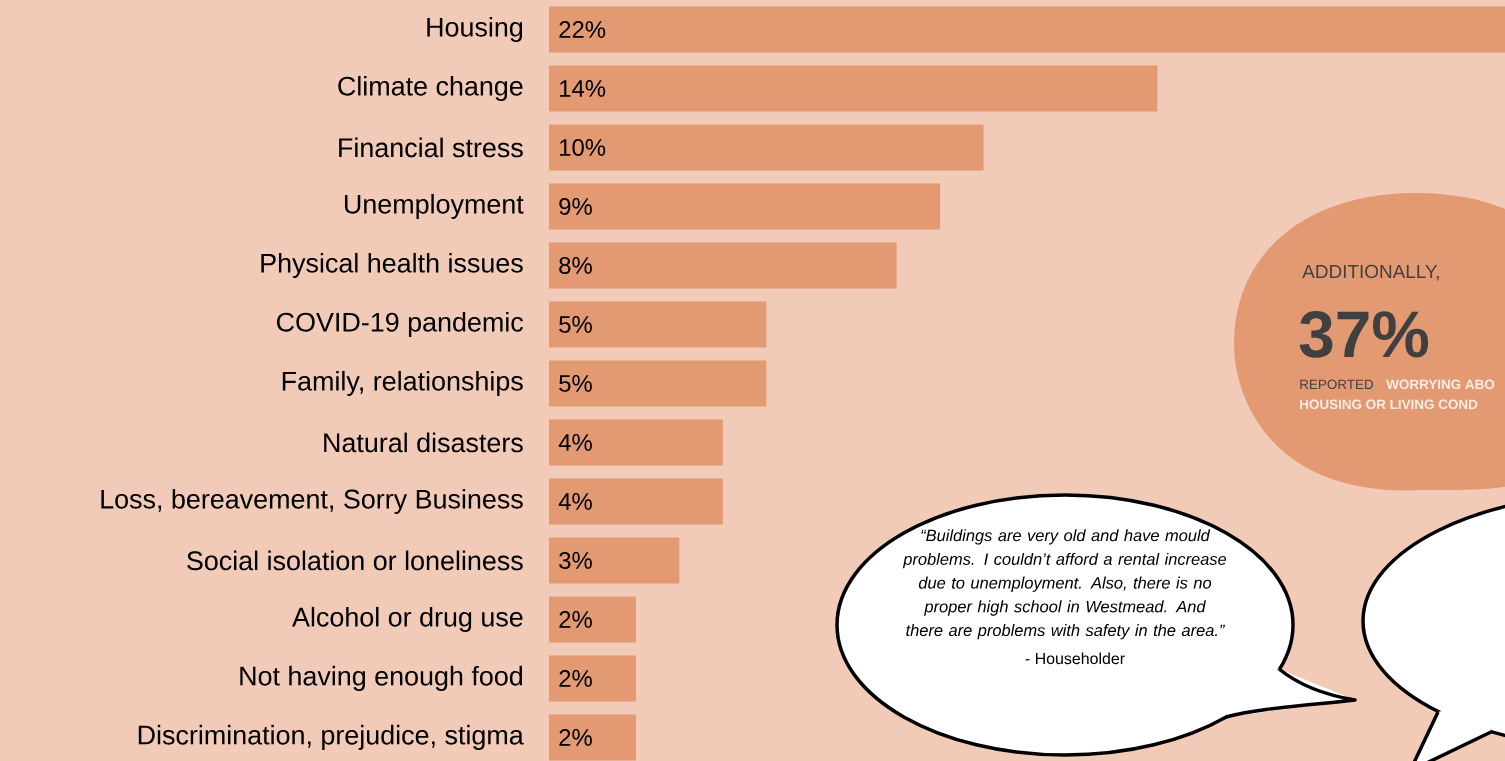 This screenshot has width=1505, height=761. Describe the element at coordinates (575, 560) in the screenshot. I see `data-label: 3%` at that location.